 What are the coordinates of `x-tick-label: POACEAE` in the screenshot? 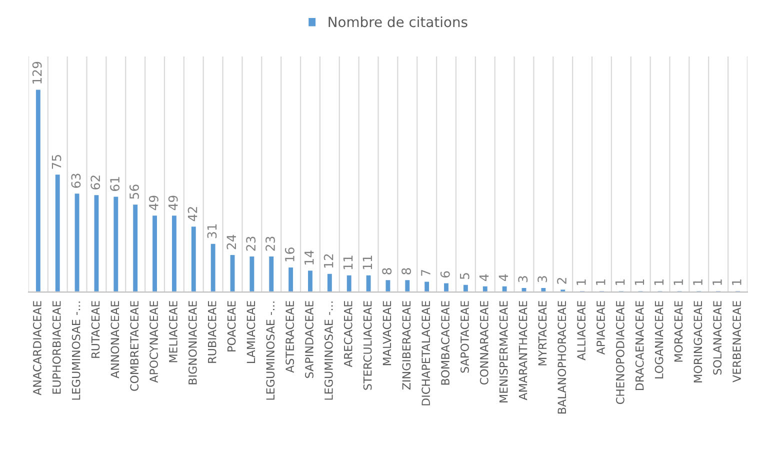 It's located at (231, 326).